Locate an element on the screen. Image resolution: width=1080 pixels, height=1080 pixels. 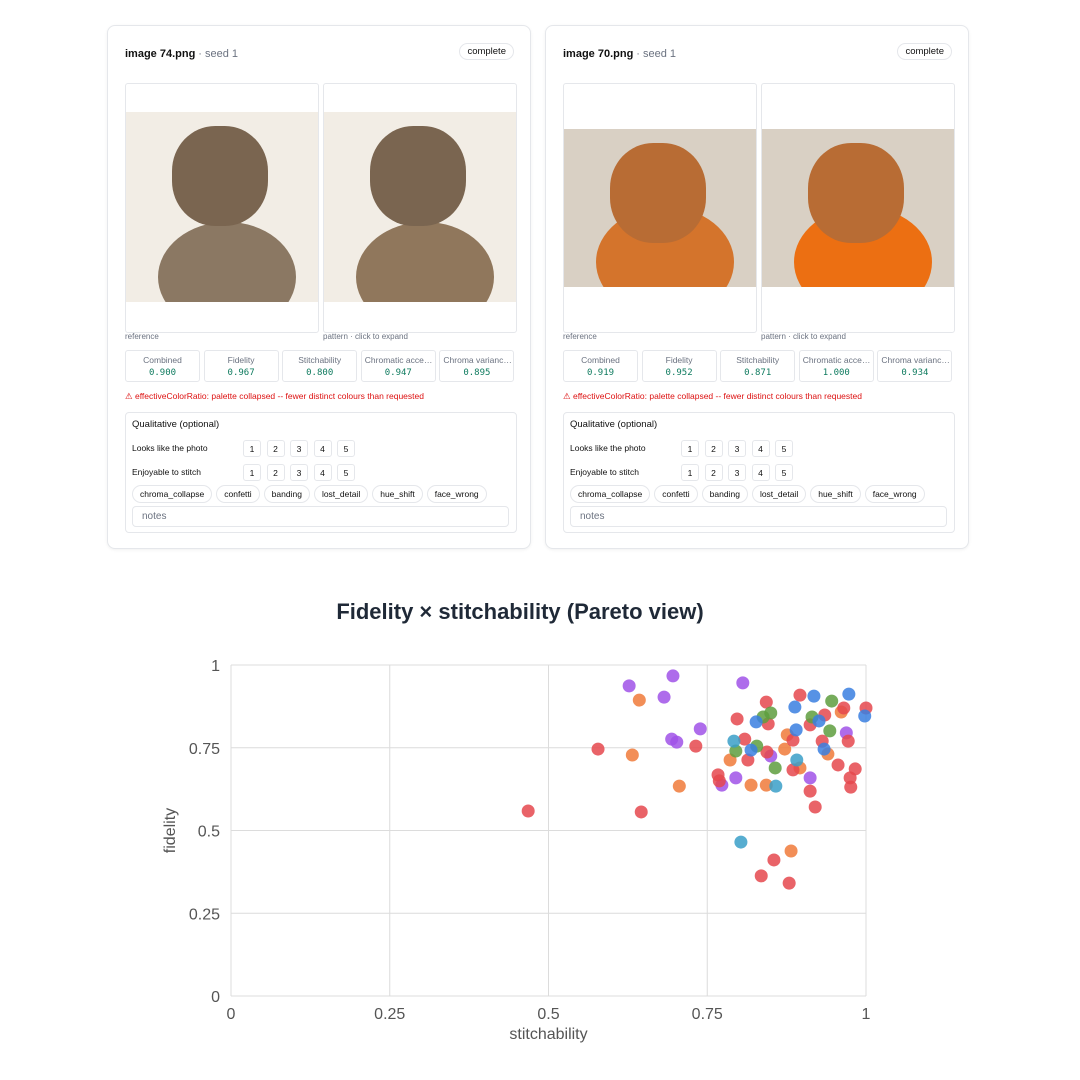
metric-value: 0.919 is located at coordinates (600, 373).